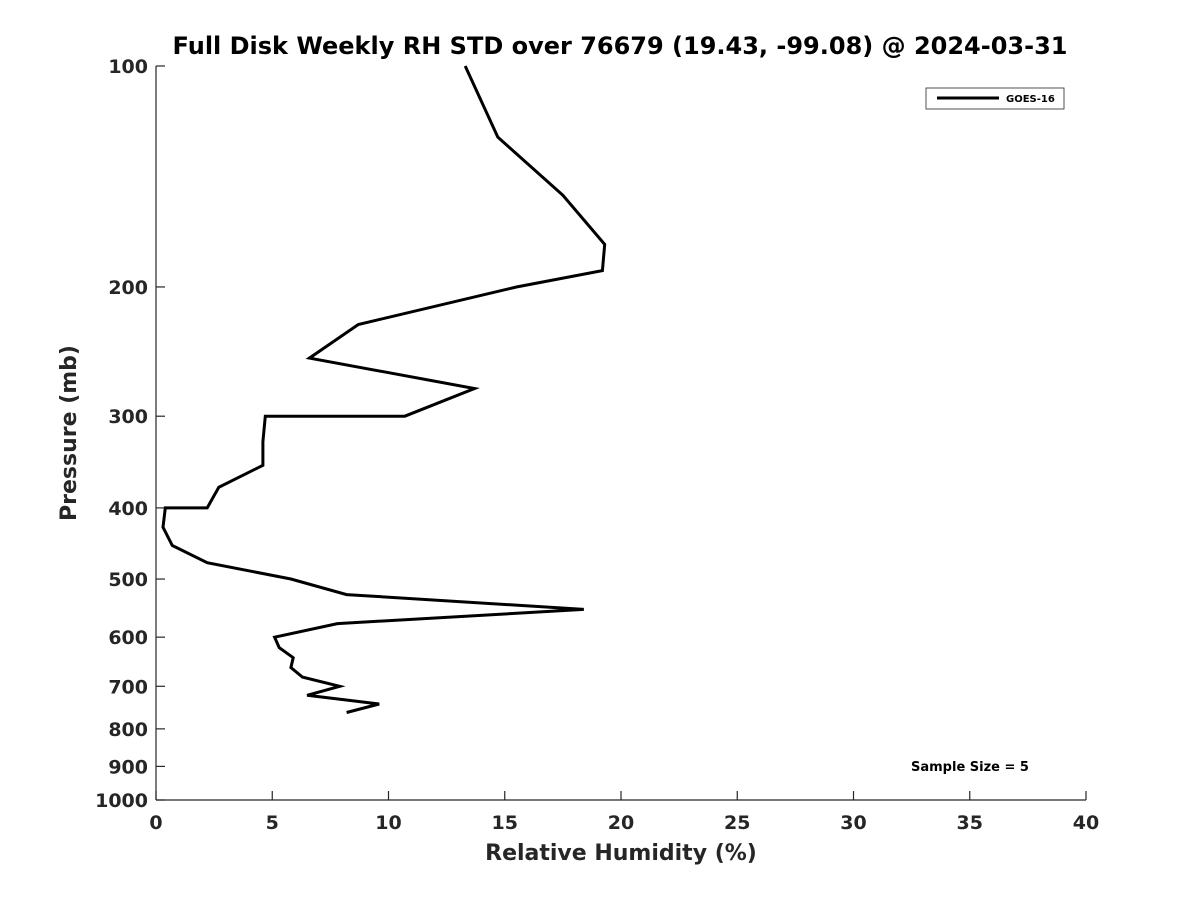 The image size is (1200, 900). Describe the element at coordinates (128, 767) in the screenshot. I see `y-tick-label: 900` at that location.